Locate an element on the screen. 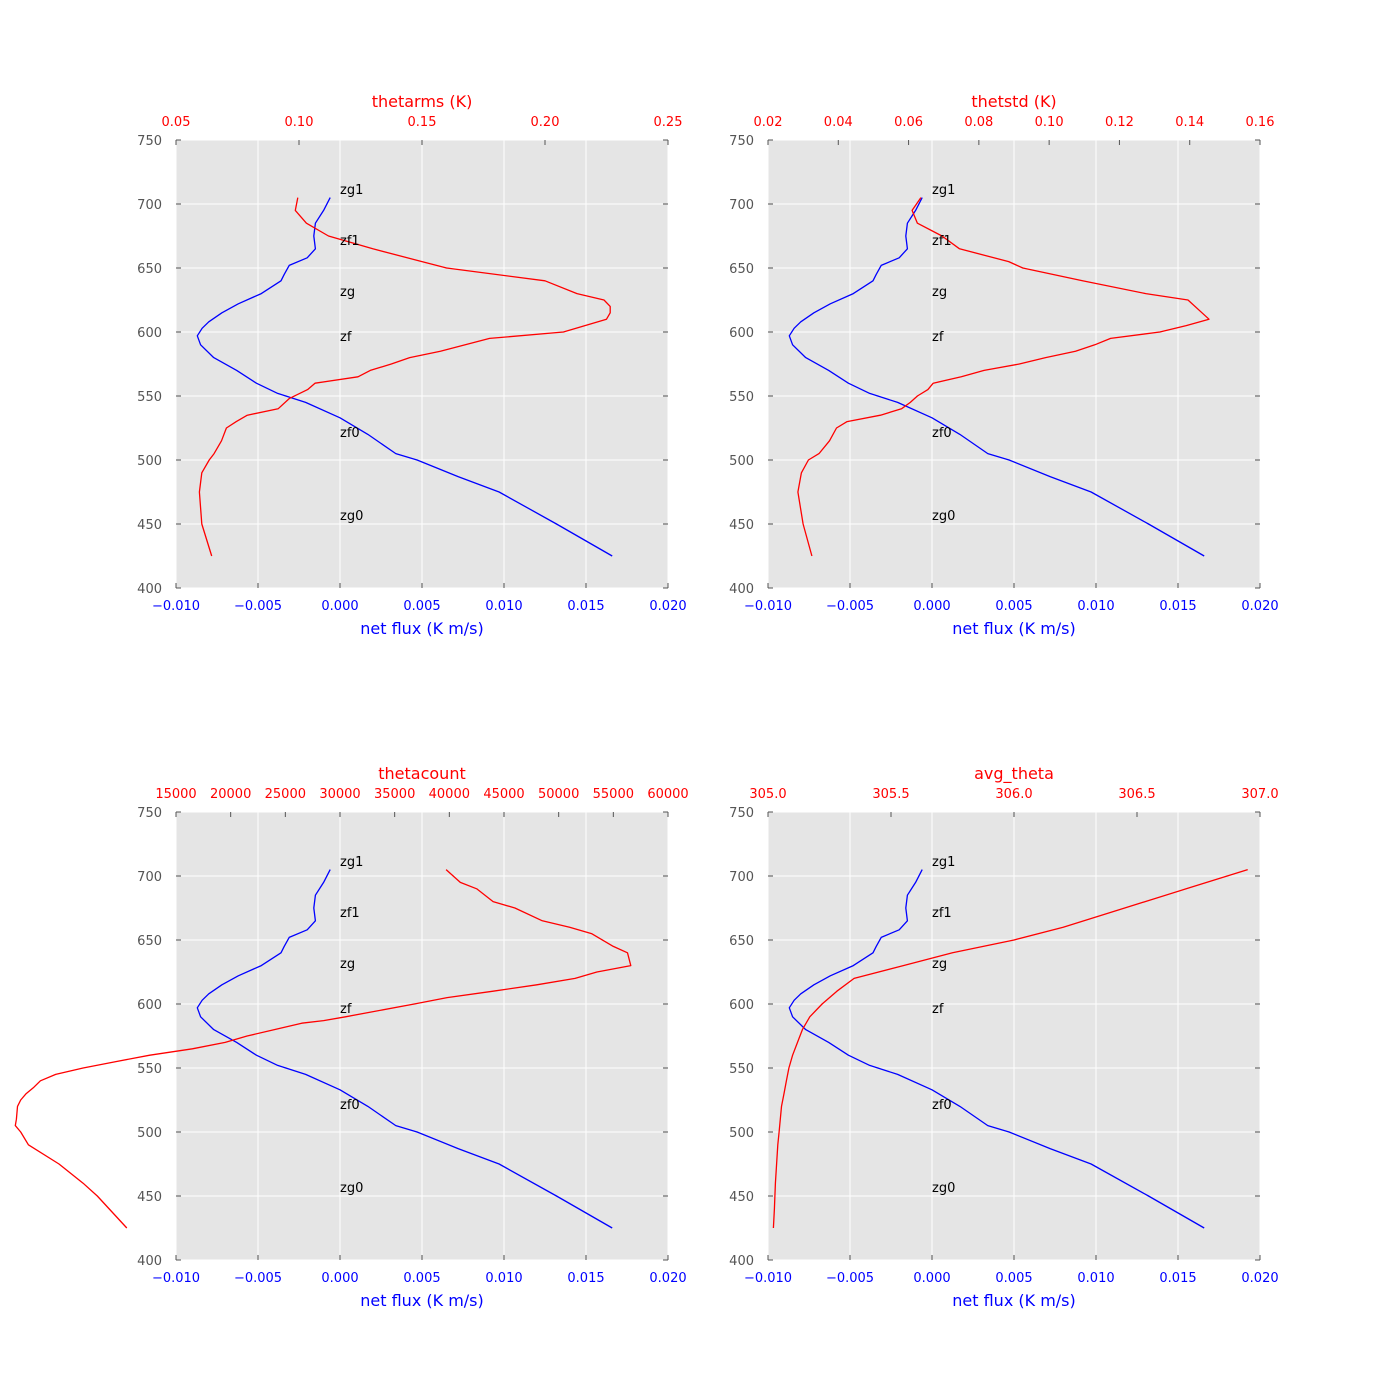 This screenshot has height=1400, width=1400. x2-tick-label: 0.04 is located at coordinates (838, 122).